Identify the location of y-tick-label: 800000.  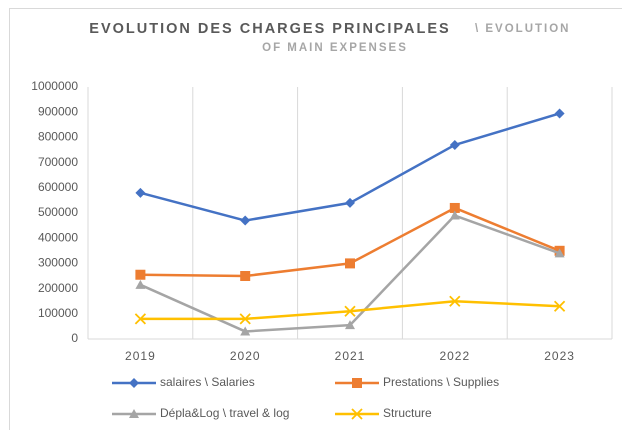
(58, 137).